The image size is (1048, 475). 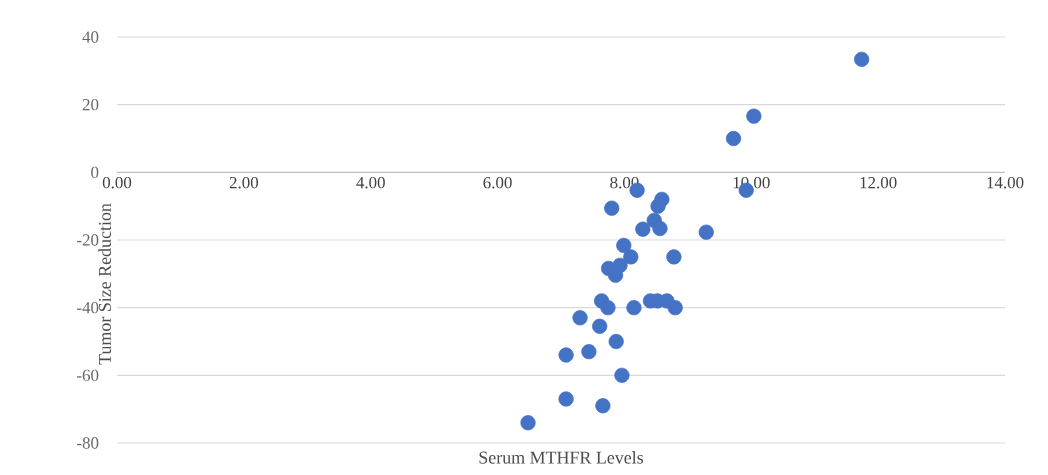 I want to click on x-tick-label: 2.00, so click(x=244, y=182).